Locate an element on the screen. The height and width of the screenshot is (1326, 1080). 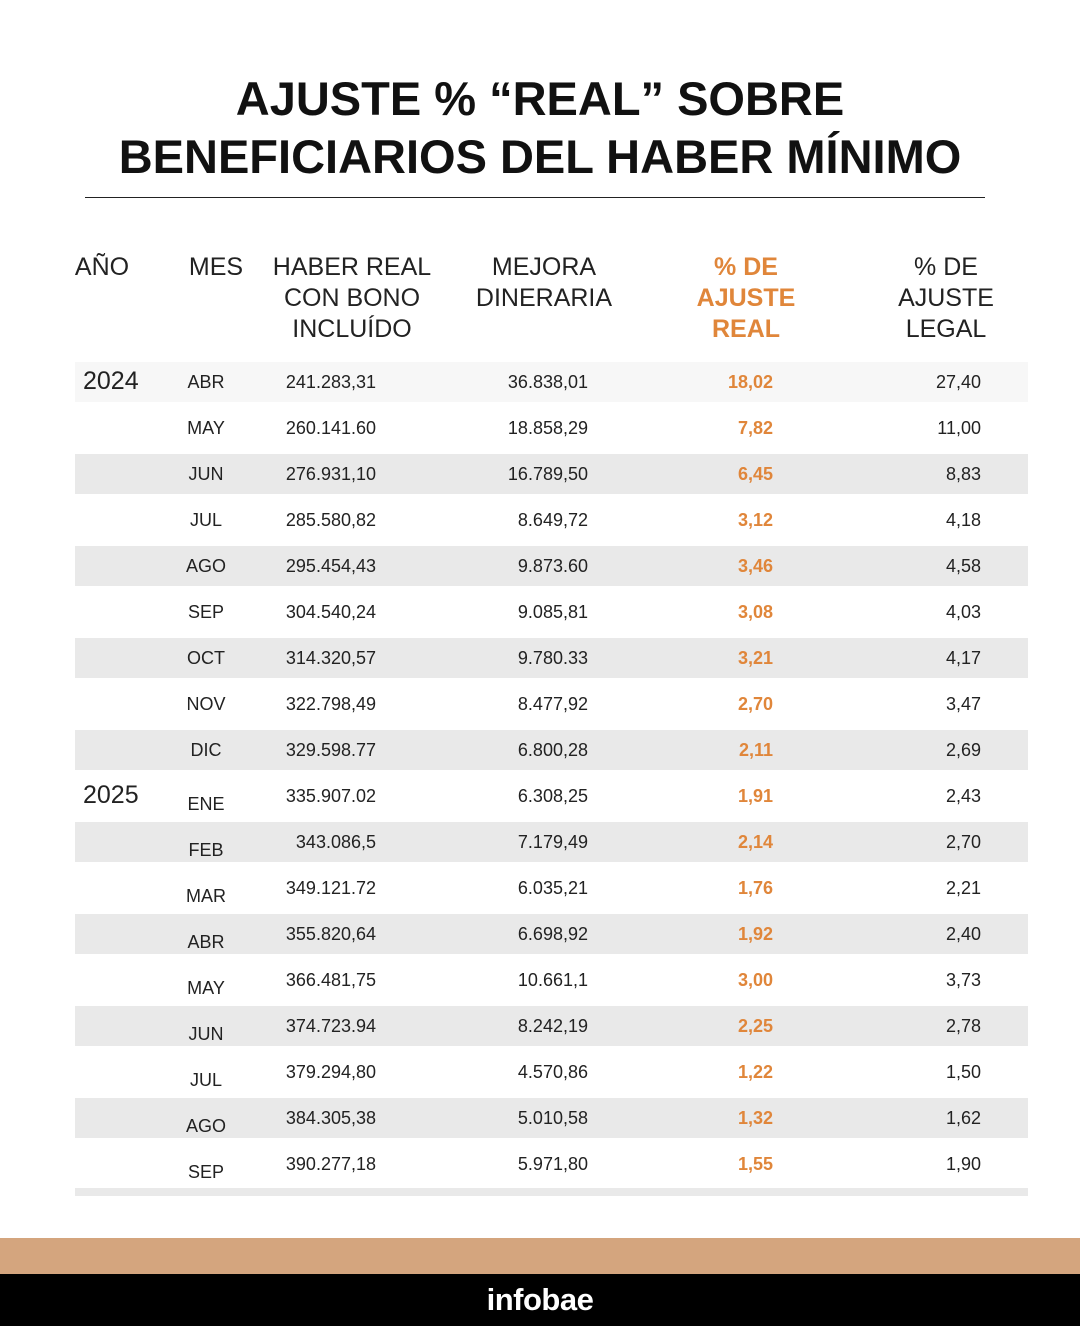
ajuste-real-cell: 1,22 is located at coordinates (755, 1072).